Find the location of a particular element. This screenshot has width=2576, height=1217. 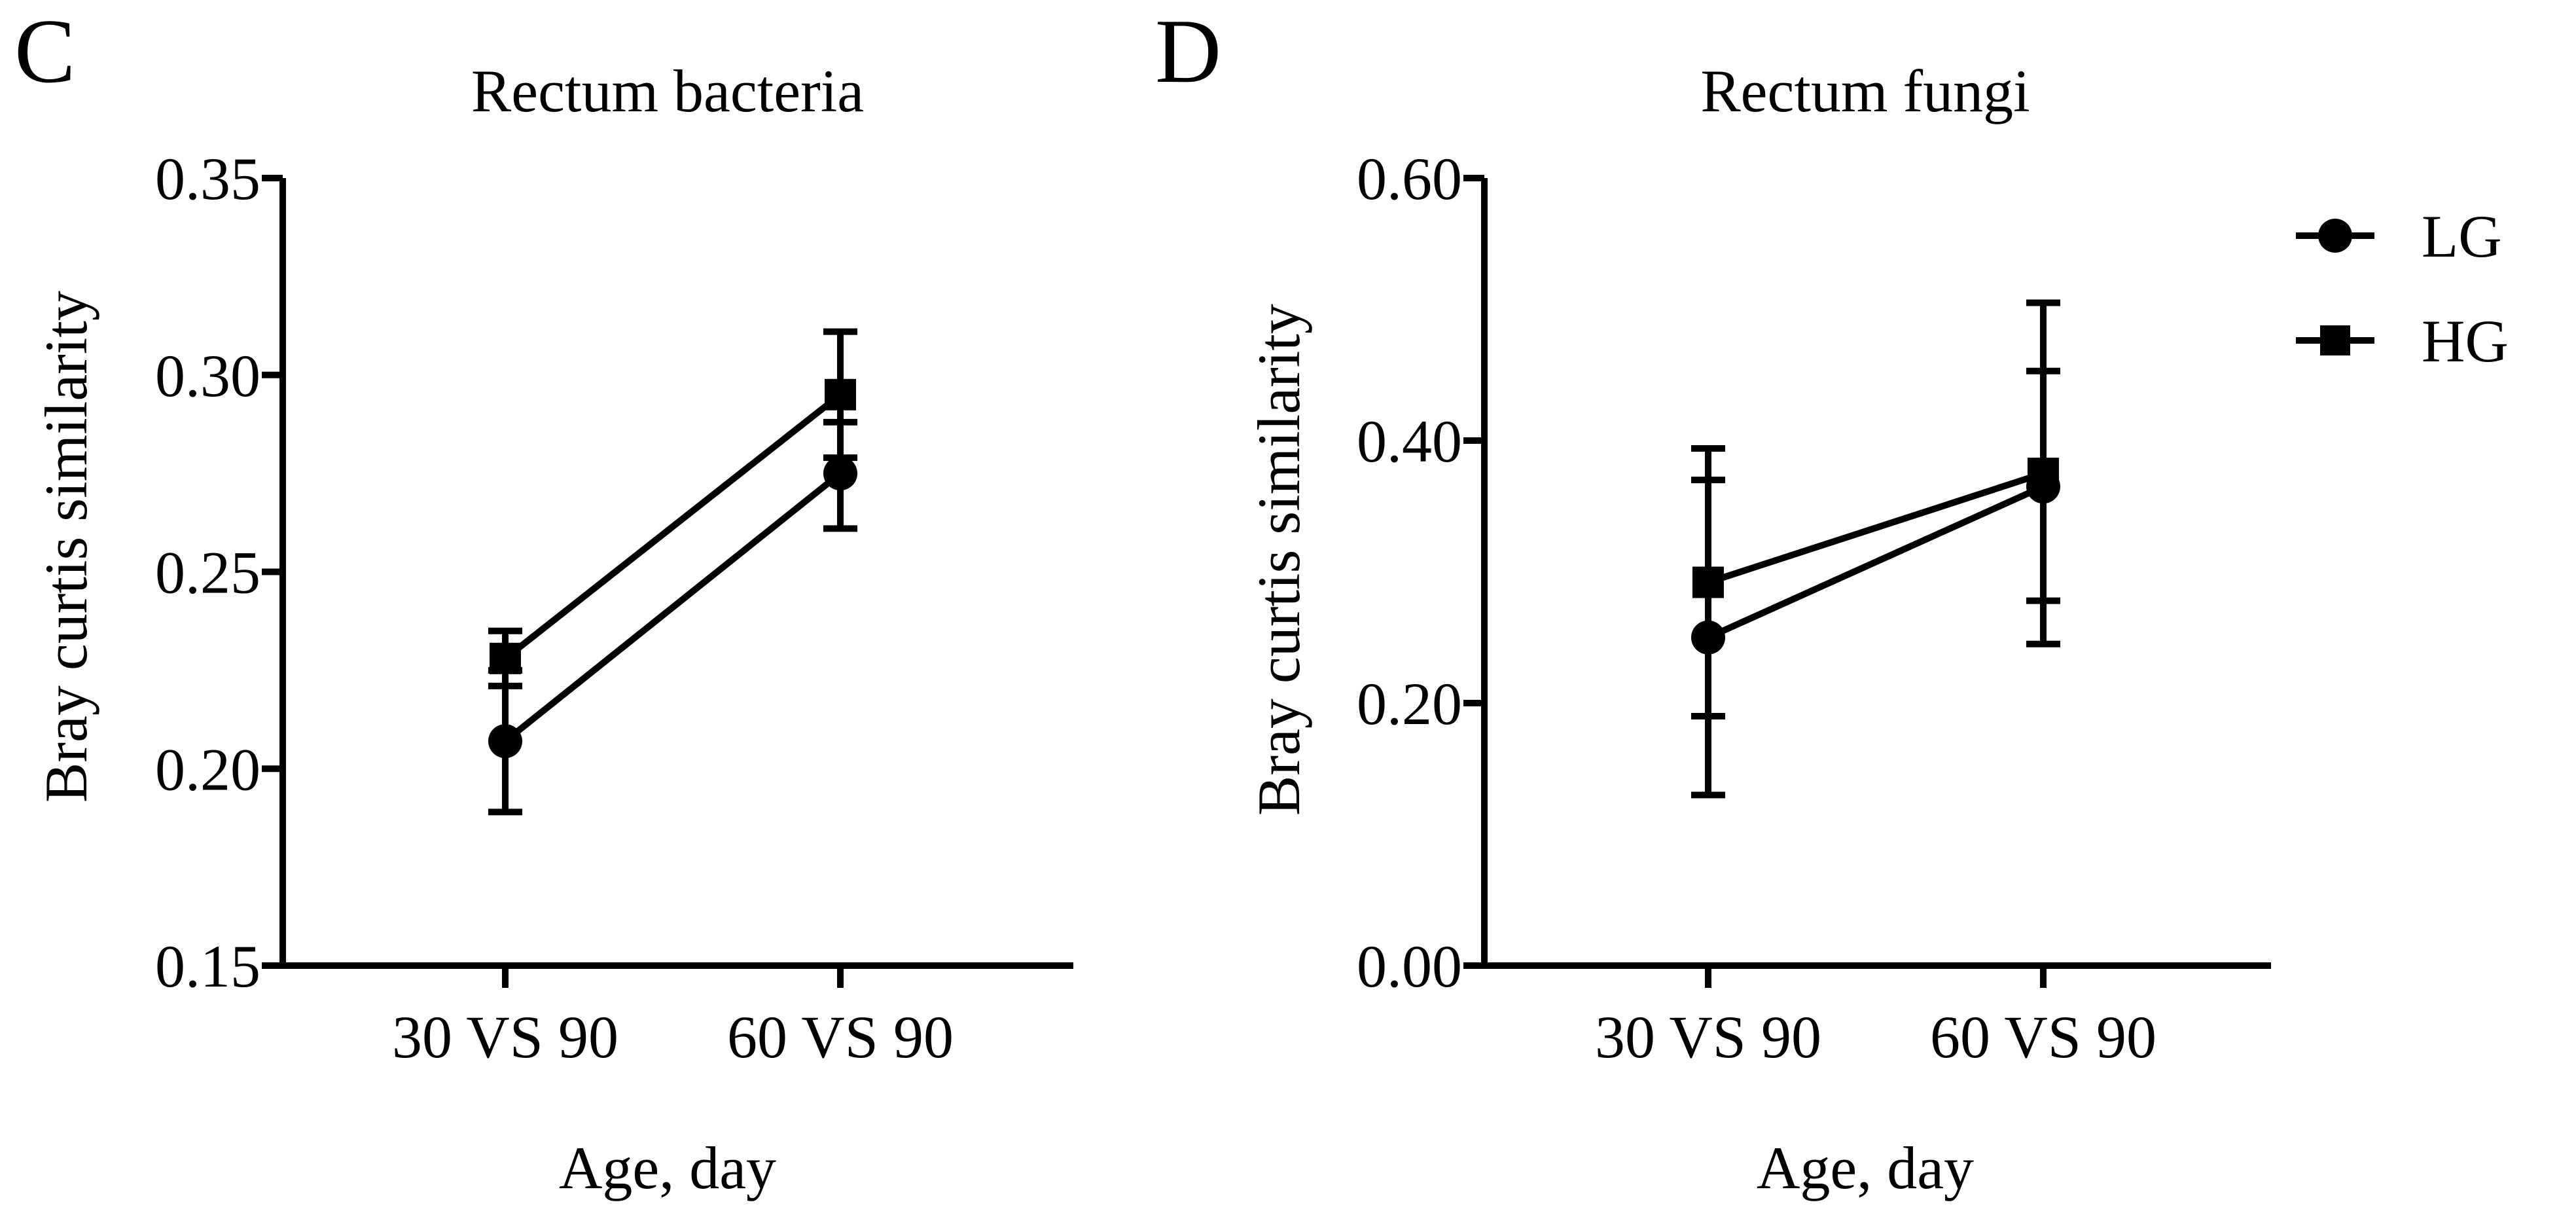

y-tick-label: 0.60 is located at coordinates (1409, 178).